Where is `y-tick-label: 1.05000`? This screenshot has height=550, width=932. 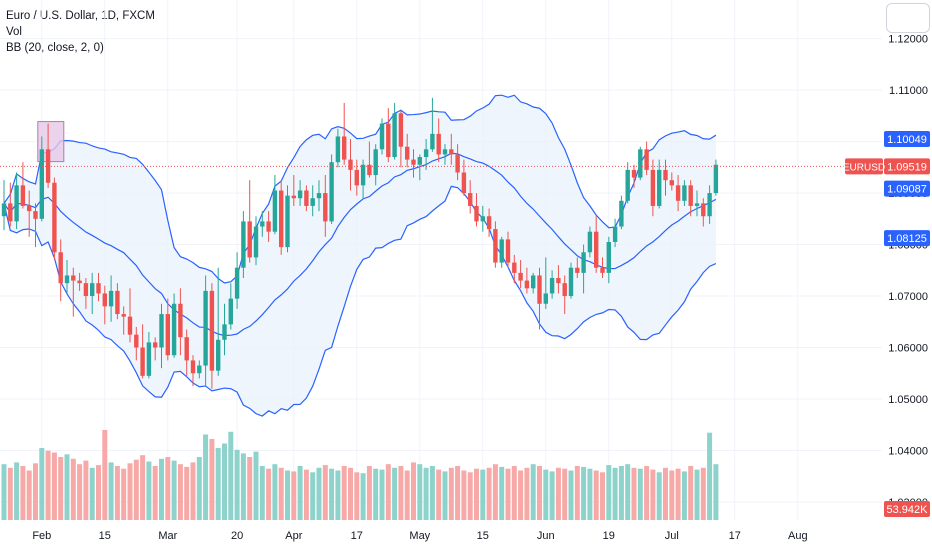
y-tick-label: 1.05000 is located at coordinates (908, 400).